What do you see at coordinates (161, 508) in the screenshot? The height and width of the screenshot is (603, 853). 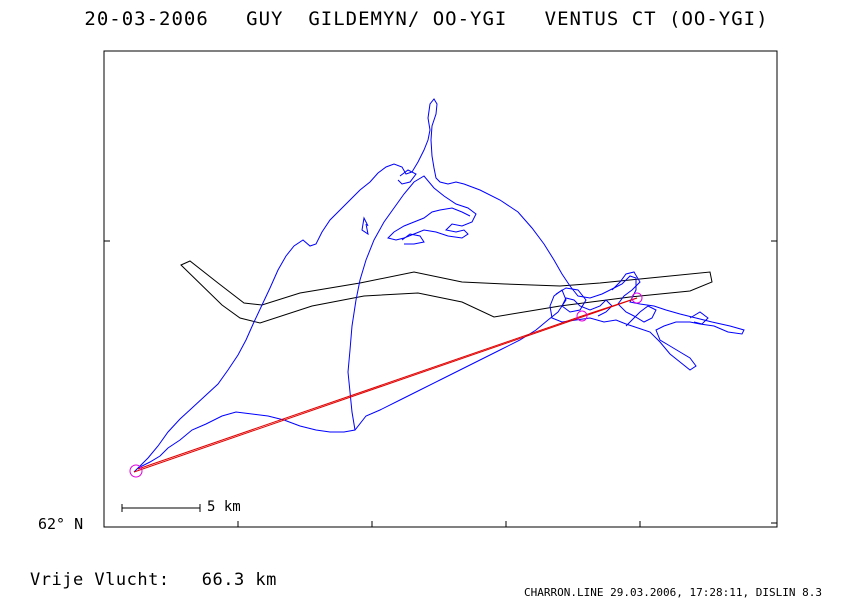 I see `scale-bar` at bounding box center [161, 508].